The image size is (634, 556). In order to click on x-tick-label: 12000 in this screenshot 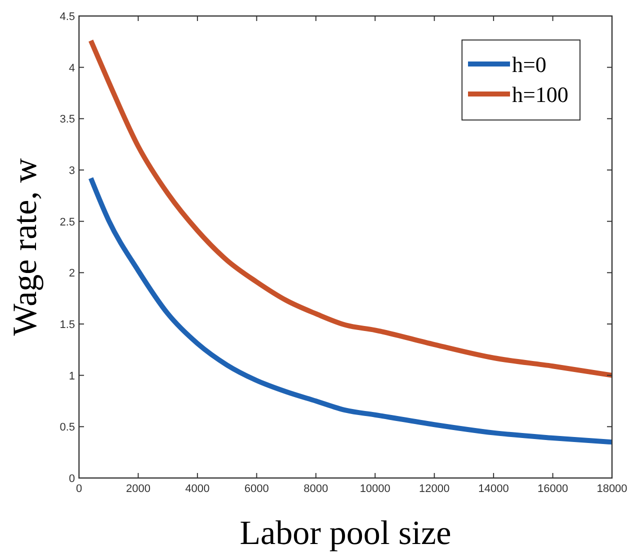, I will do `click(434, 489)`.